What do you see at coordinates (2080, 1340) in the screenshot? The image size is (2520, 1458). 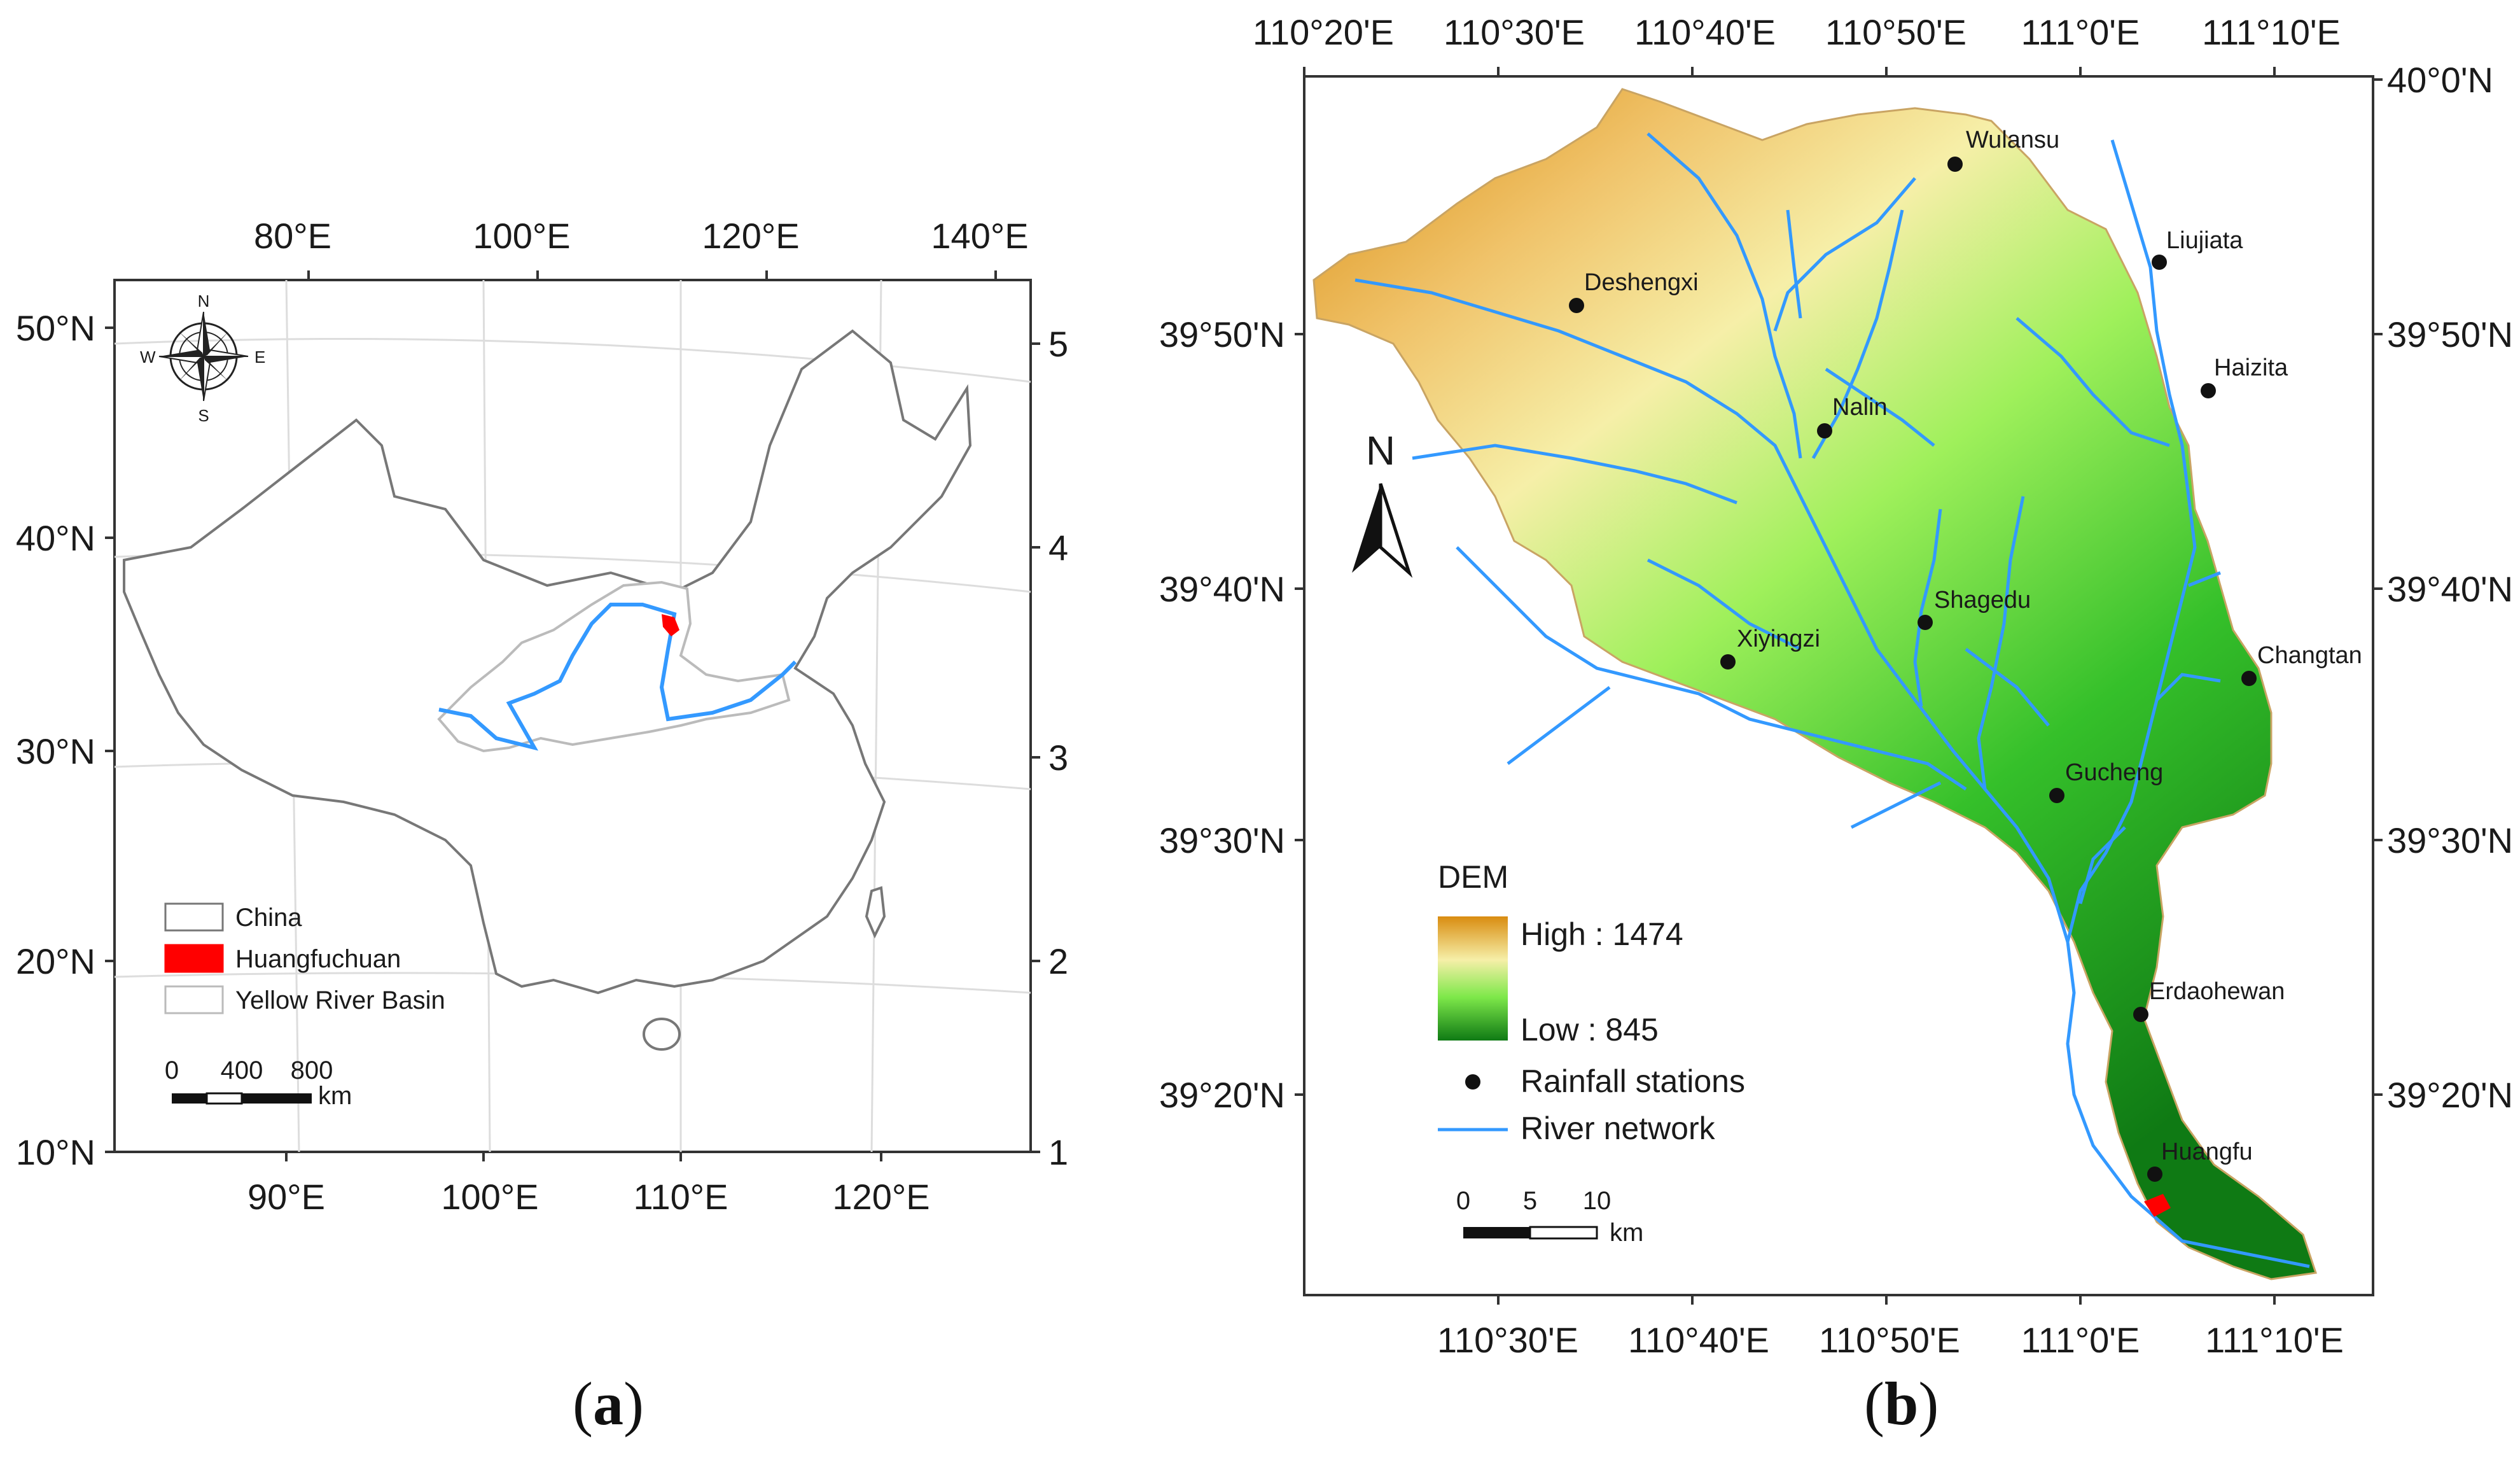 I see `bottom-lon-label: 111°0'E` at bounding box center [2080, 1340].